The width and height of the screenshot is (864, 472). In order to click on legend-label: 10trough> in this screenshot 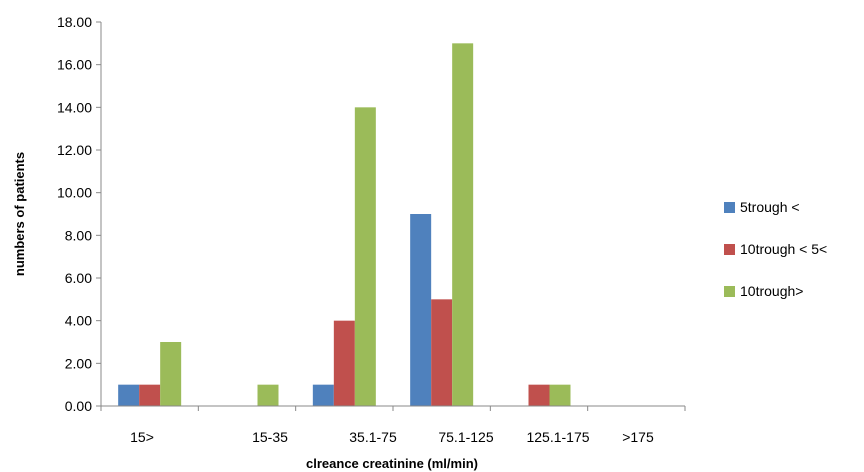, I will do `click(771, 291)`.